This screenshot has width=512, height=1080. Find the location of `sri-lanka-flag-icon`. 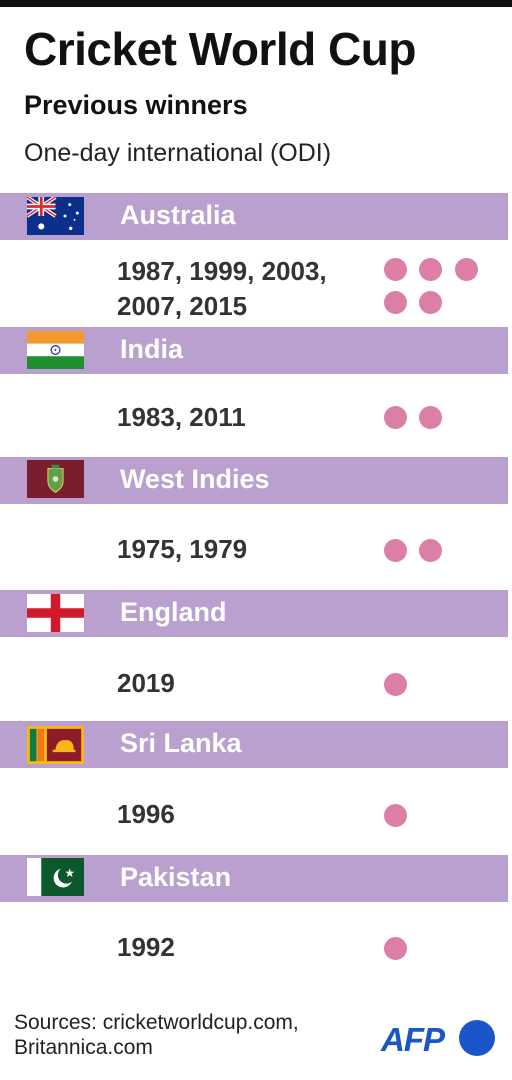

sri-lanka-flag-icon is located at coordinates (55, 745).